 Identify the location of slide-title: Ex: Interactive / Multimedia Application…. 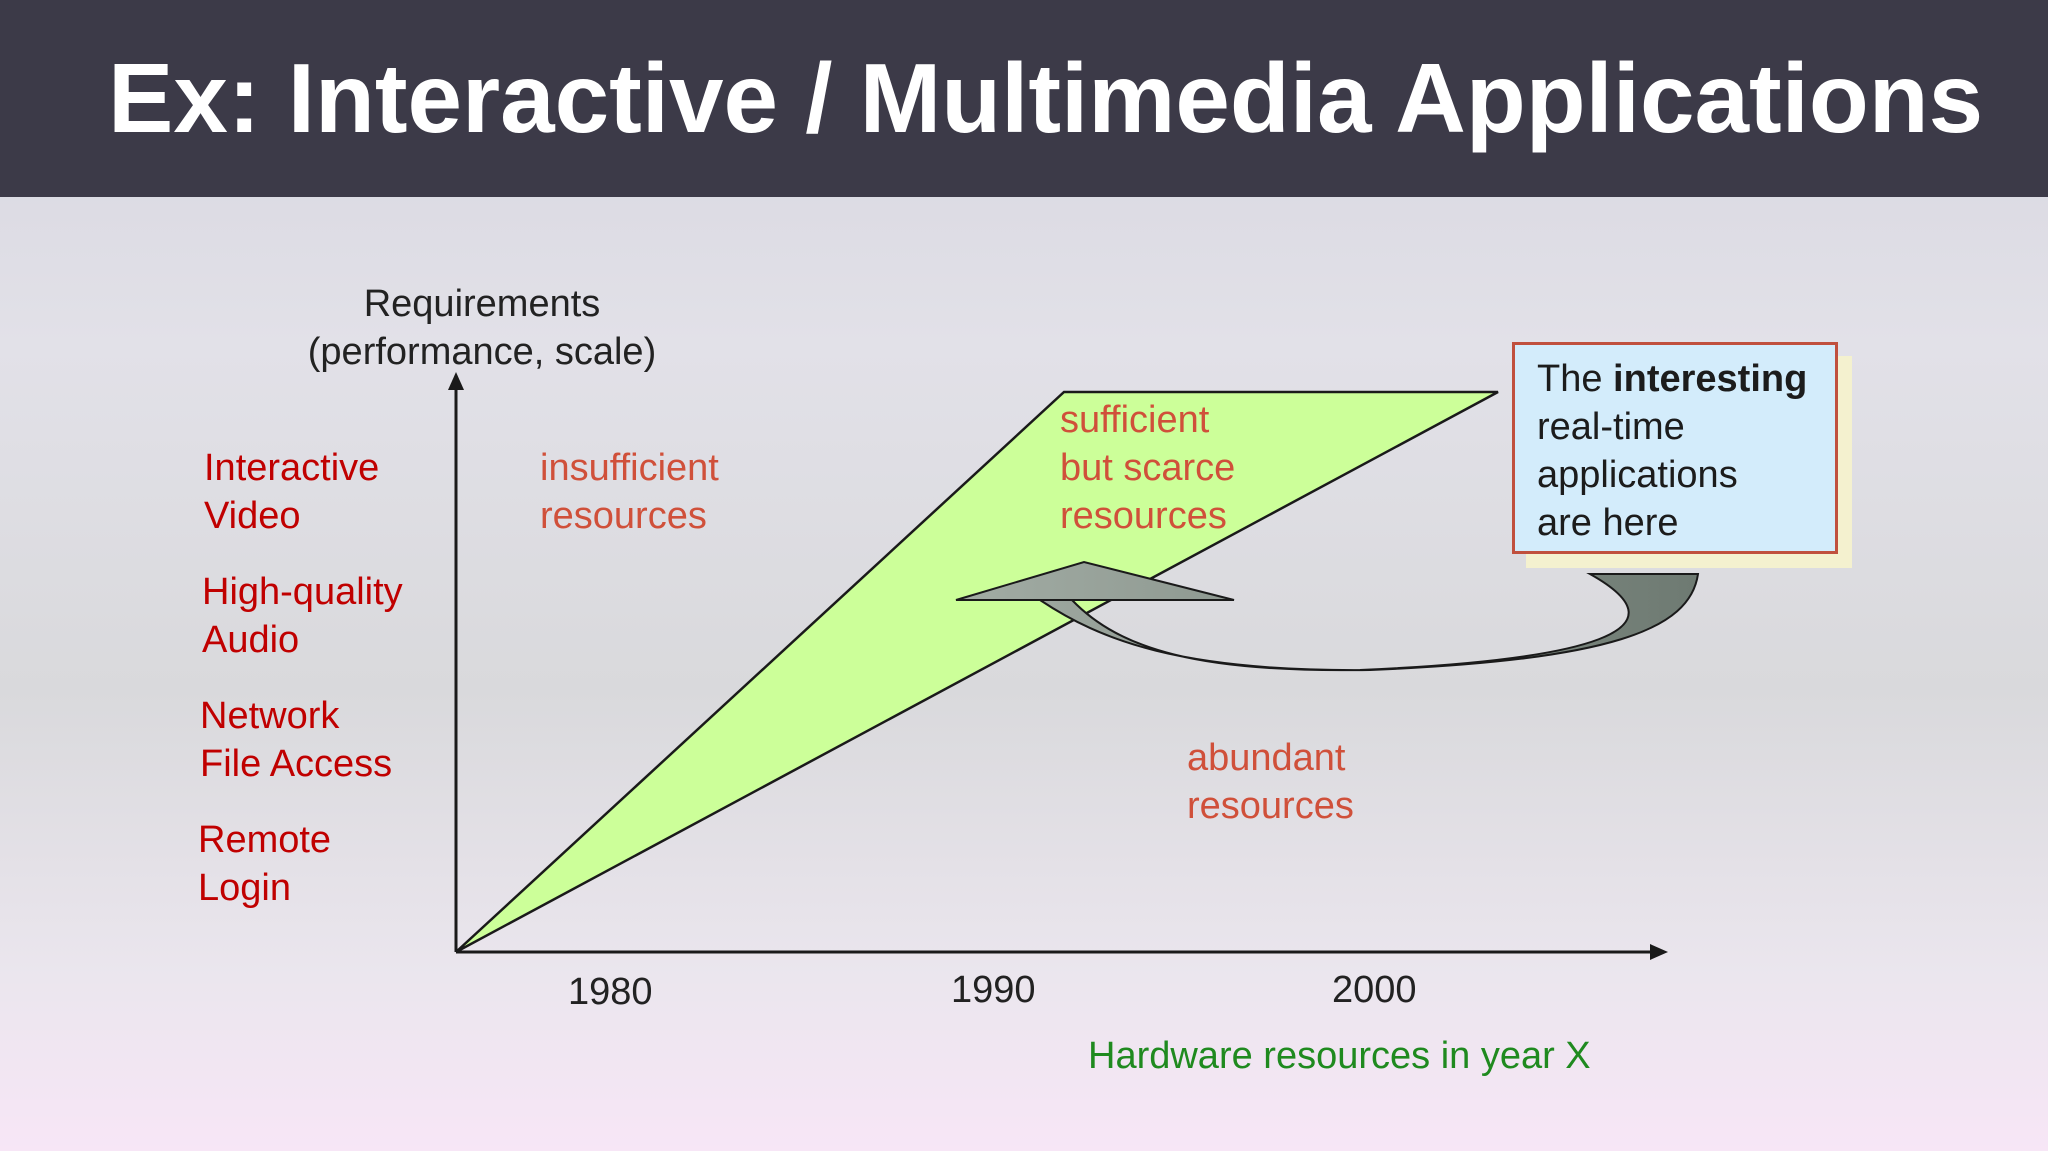
(1046, 98).